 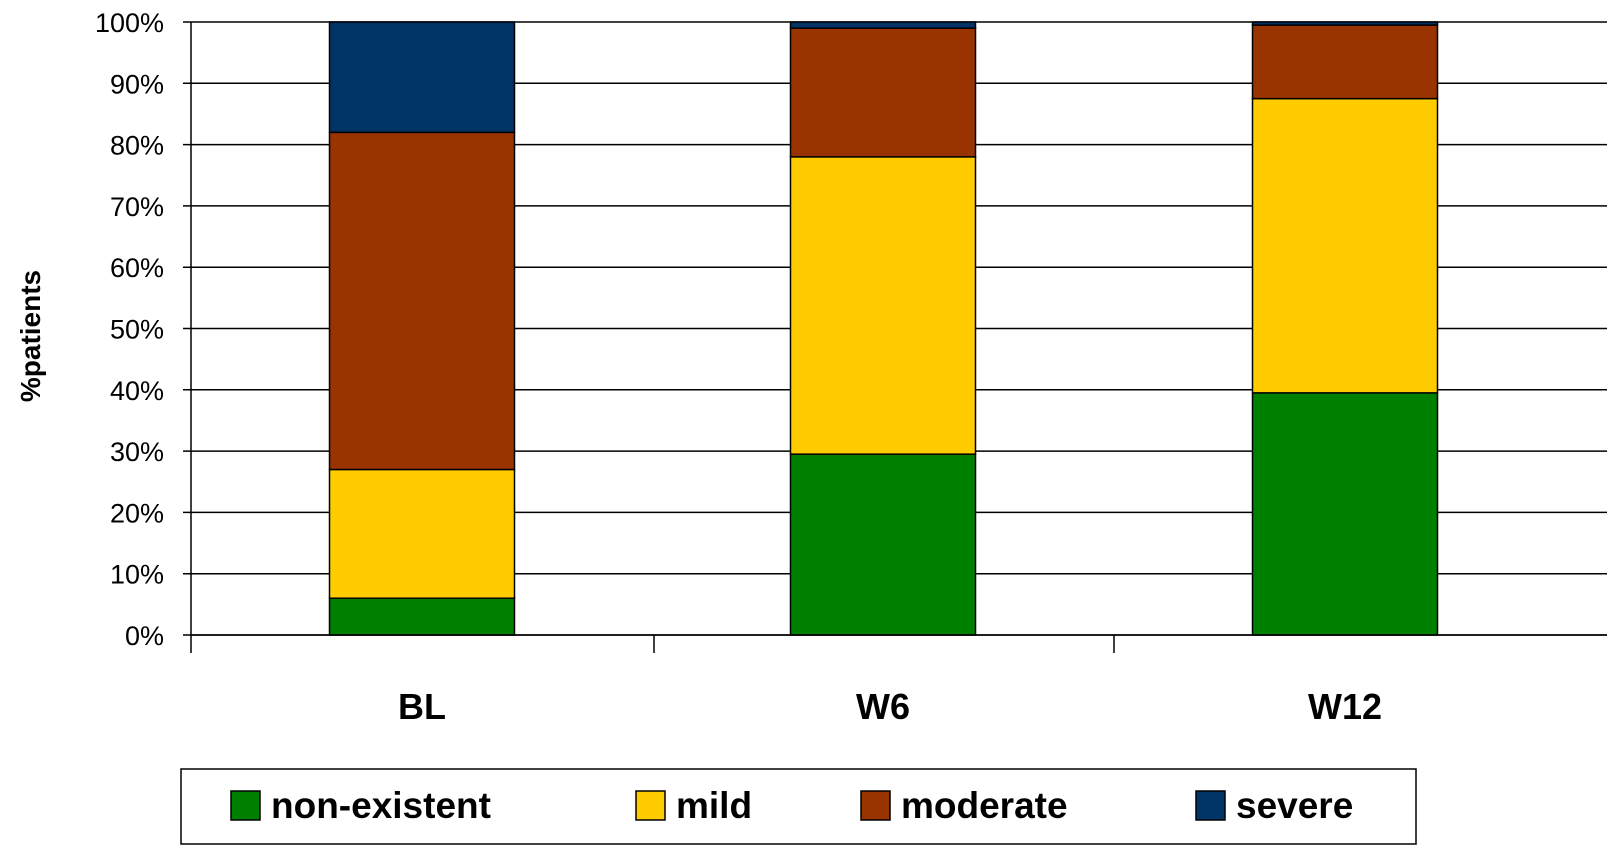 I want to click on legend-swatch-mild, so click(x=650, y=805).